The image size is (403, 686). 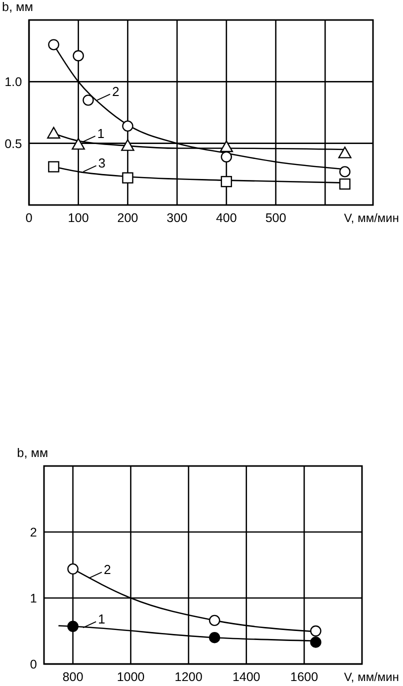 What do you see at coordinates (246, 677) in the screenshot?
I see `x-tick-label: 1400` at bounding box center [246, 677].